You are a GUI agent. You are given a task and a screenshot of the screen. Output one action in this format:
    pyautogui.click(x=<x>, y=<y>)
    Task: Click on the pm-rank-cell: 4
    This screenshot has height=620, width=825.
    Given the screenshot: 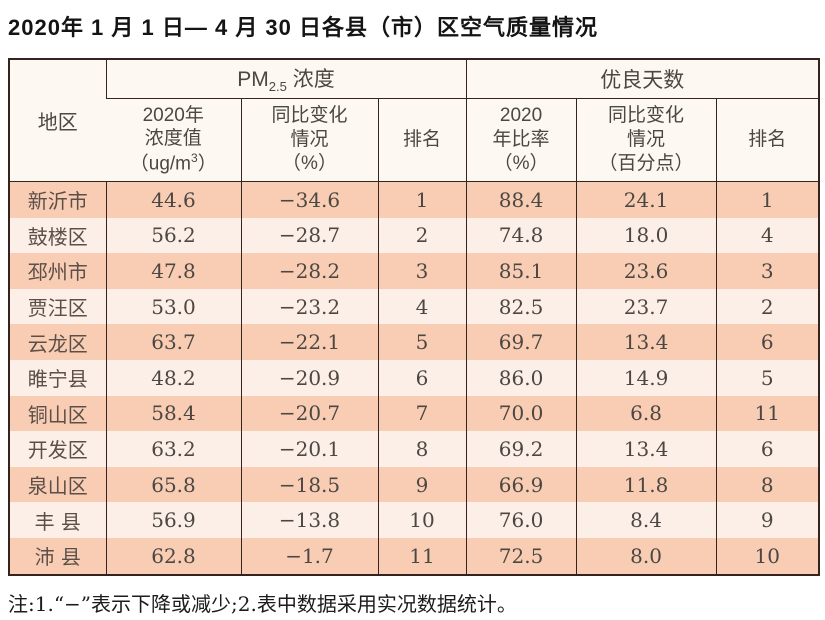 What is the action you would take?
    pyautogui.click(x=422, y=306)
    